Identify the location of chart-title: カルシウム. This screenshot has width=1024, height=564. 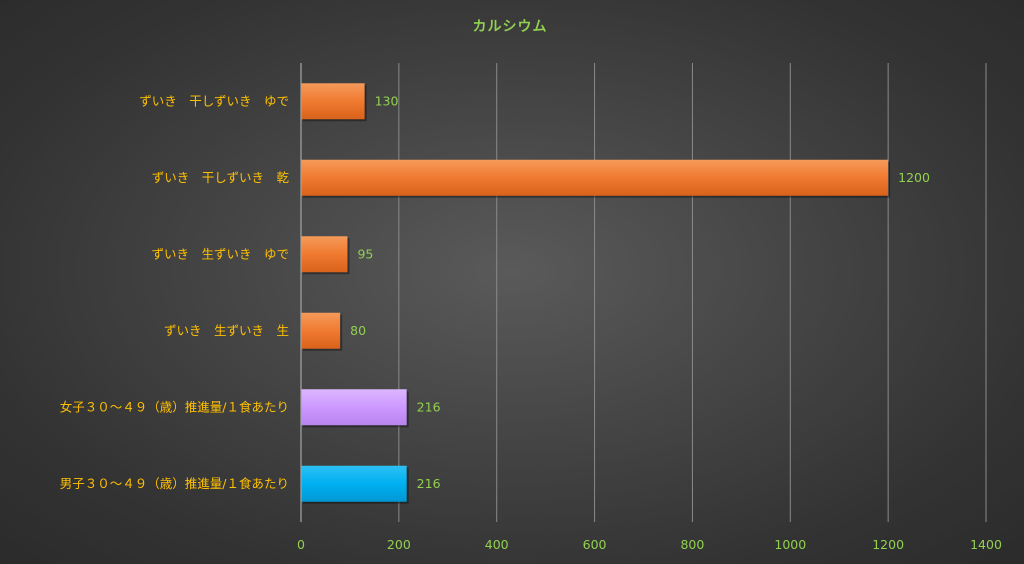
(510, 27).